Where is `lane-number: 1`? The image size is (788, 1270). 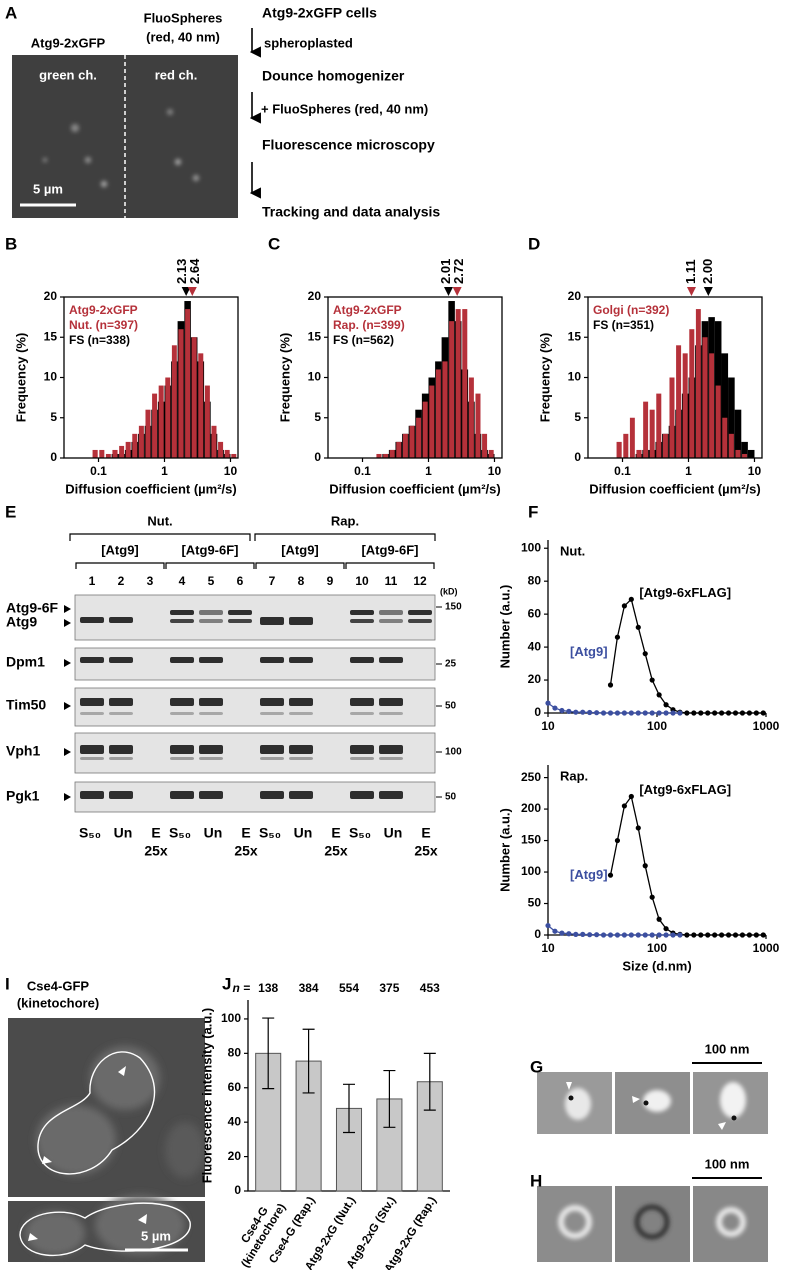
lane-number: 1 is located at coordinates (92, 581).